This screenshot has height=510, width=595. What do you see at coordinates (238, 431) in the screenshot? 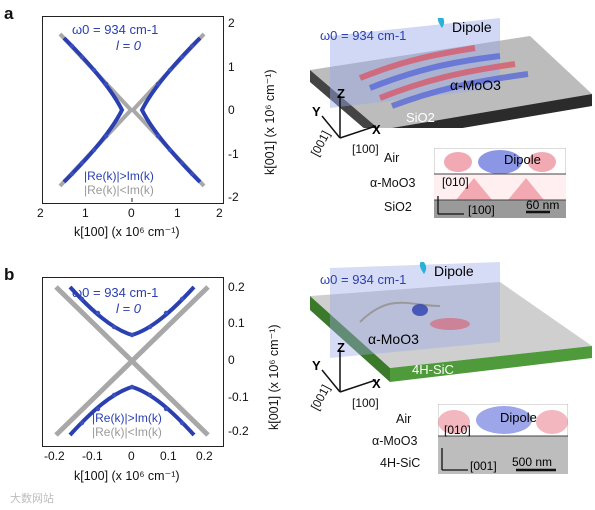
I see `panel-b-ytick: -0.2` at bounding box center [238, 431].